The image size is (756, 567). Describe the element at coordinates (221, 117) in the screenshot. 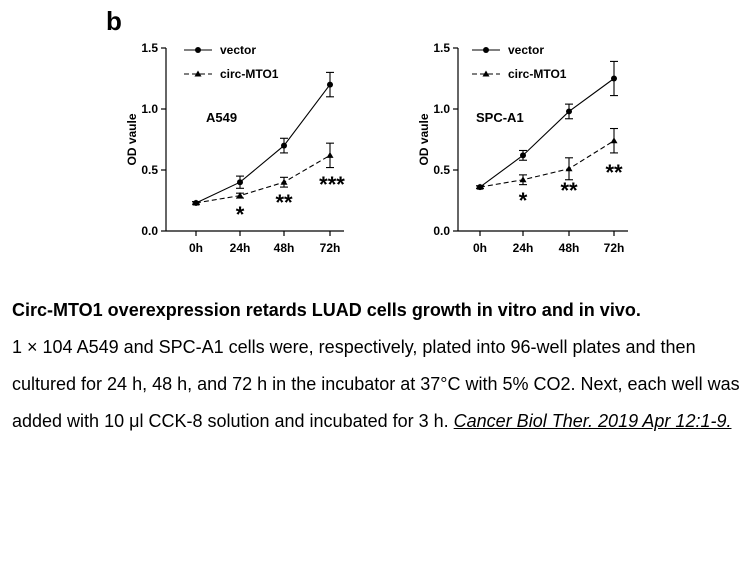

I see `cell-line-label: A549` at that location.